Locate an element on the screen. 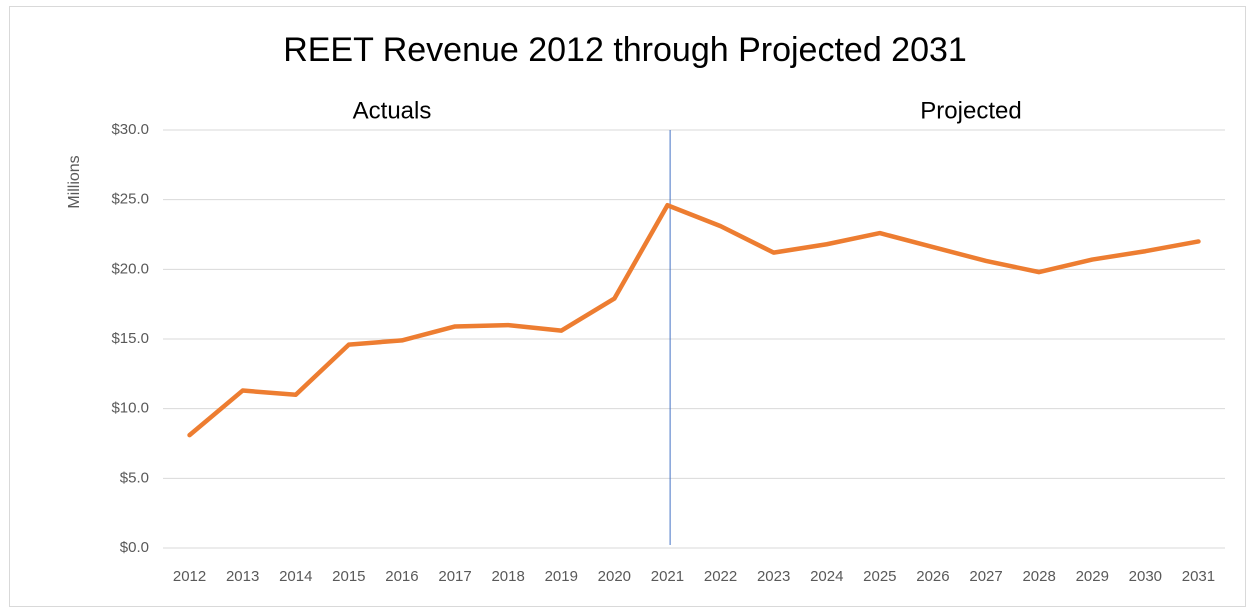  x-tick-label: 2028 is located at coordinates (1038, 576).